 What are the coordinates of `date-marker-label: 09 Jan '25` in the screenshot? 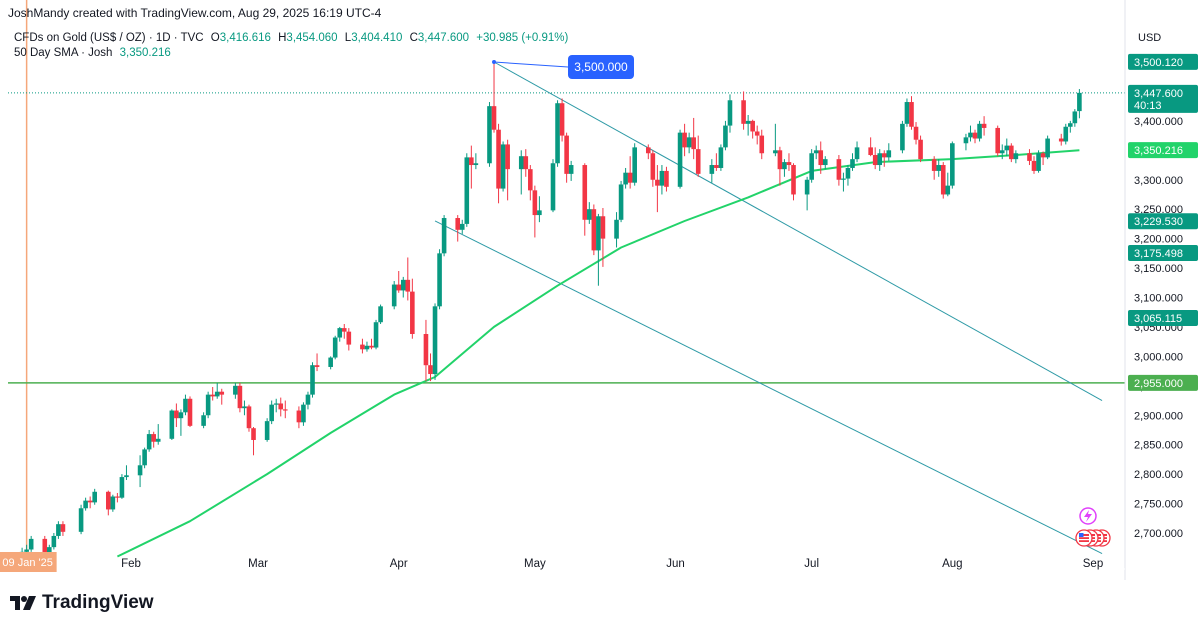 It's located at (27, 563).